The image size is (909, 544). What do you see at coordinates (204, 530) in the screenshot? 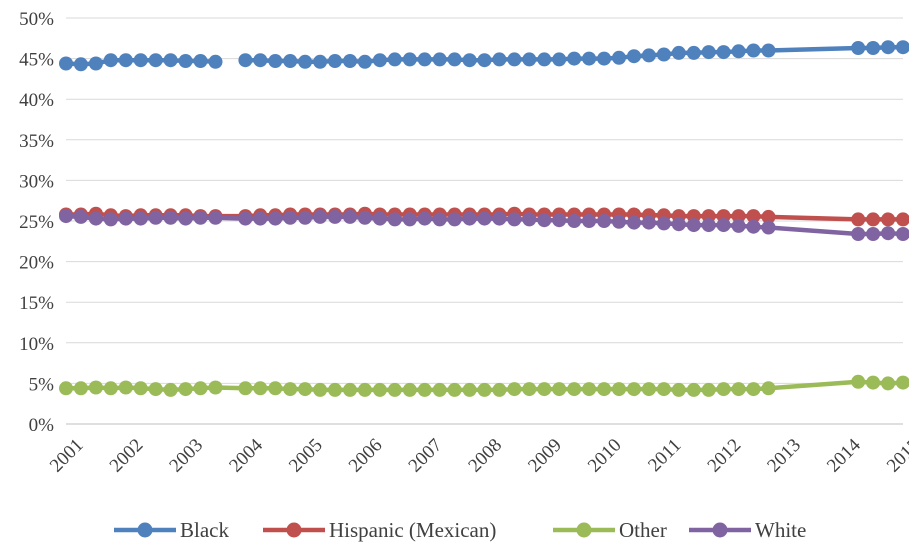
I see `legend-label: Black` at bounding box center [204, 530].